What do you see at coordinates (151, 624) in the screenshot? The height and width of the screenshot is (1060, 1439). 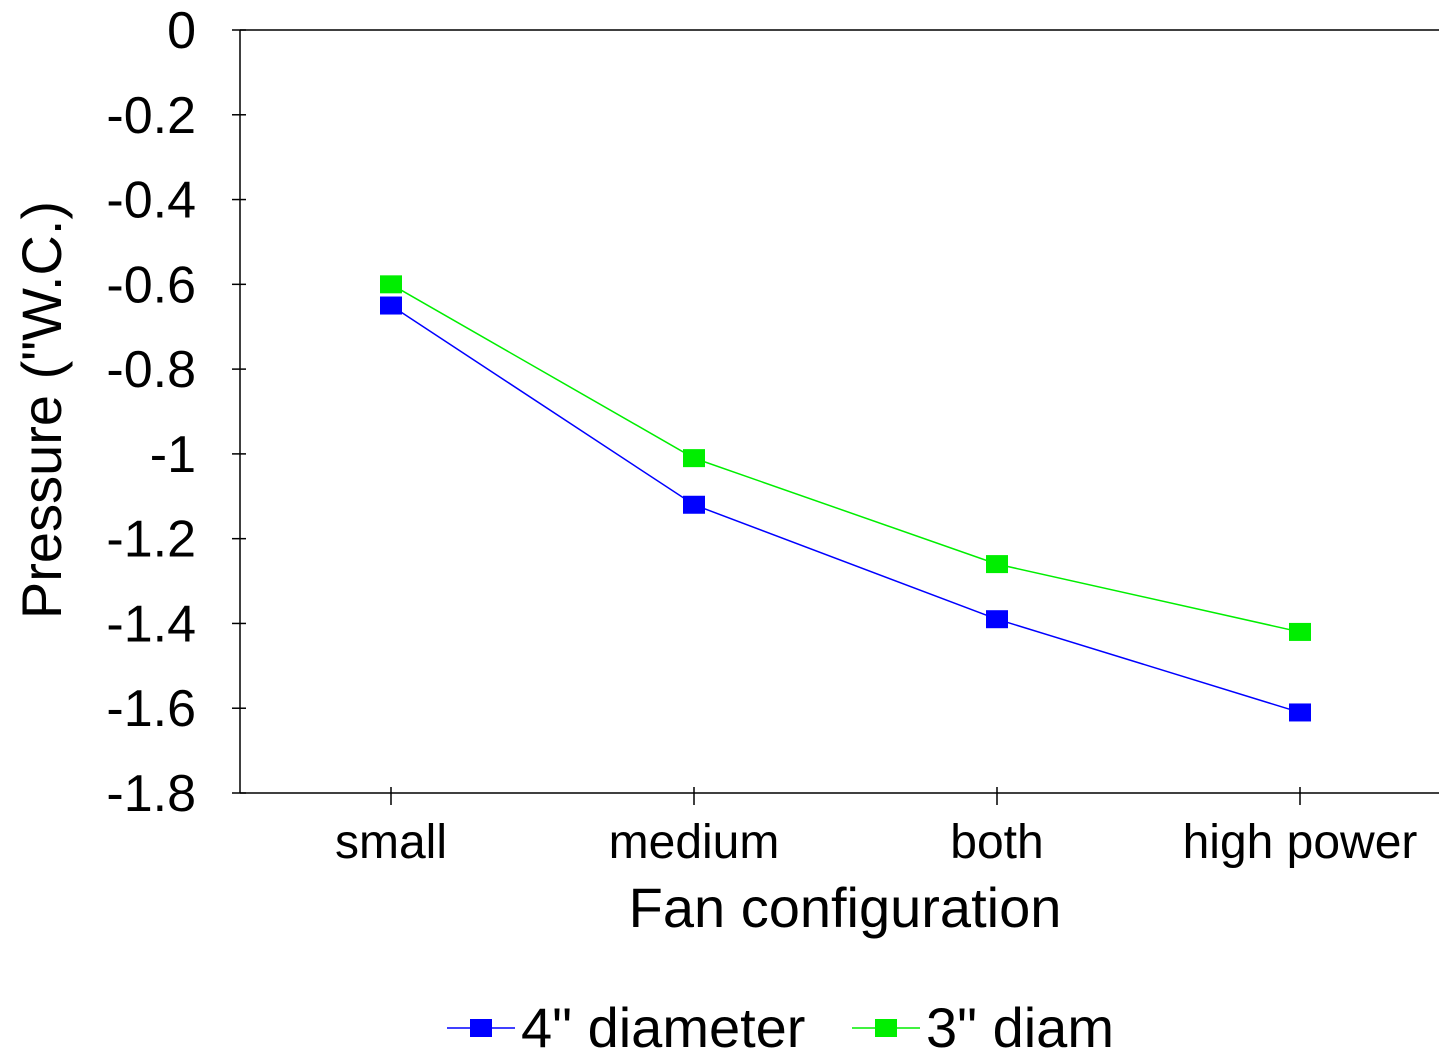 I see `y-tick-label: -1.4` at bounding box center [151, 624].